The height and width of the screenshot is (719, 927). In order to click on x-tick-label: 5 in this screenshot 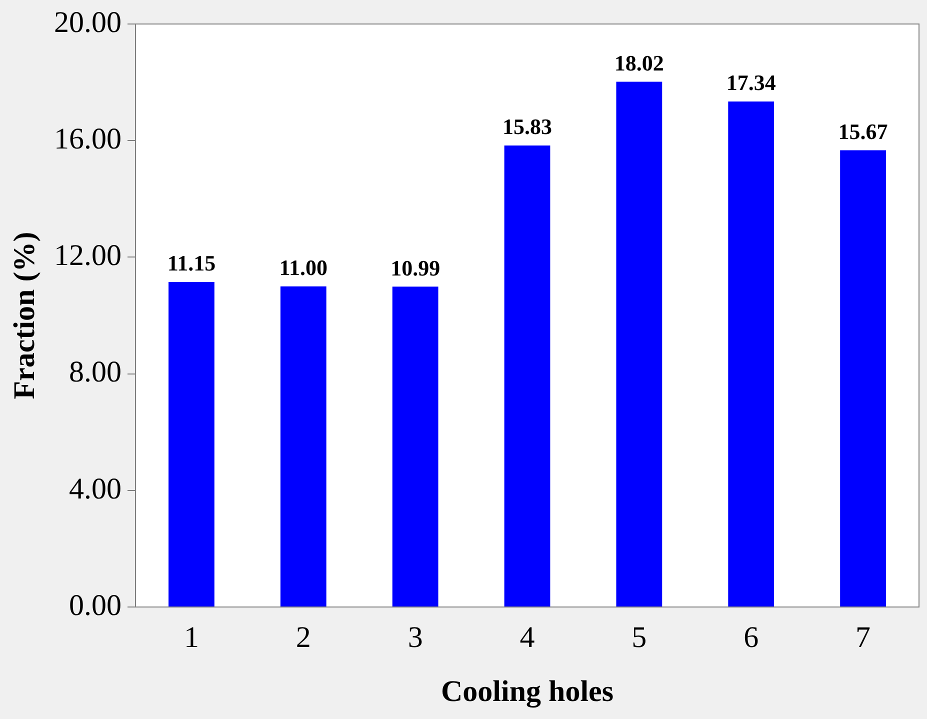, I will do `click(639, 637)`.